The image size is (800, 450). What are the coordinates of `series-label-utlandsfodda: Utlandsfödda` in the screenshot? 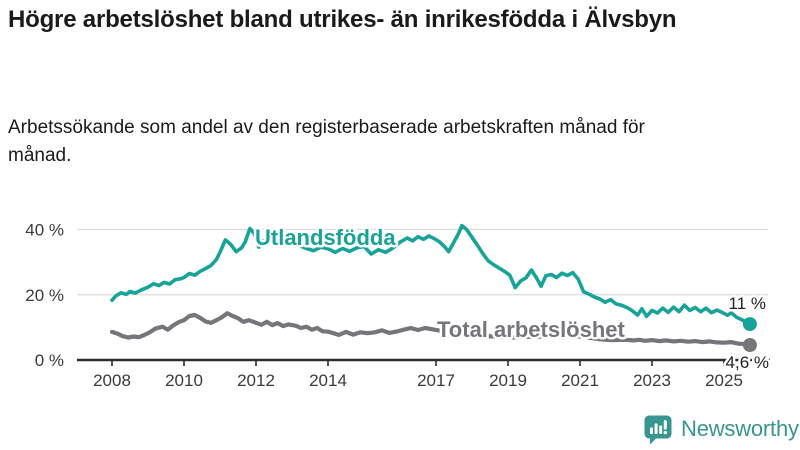 It's located at (325, 237).